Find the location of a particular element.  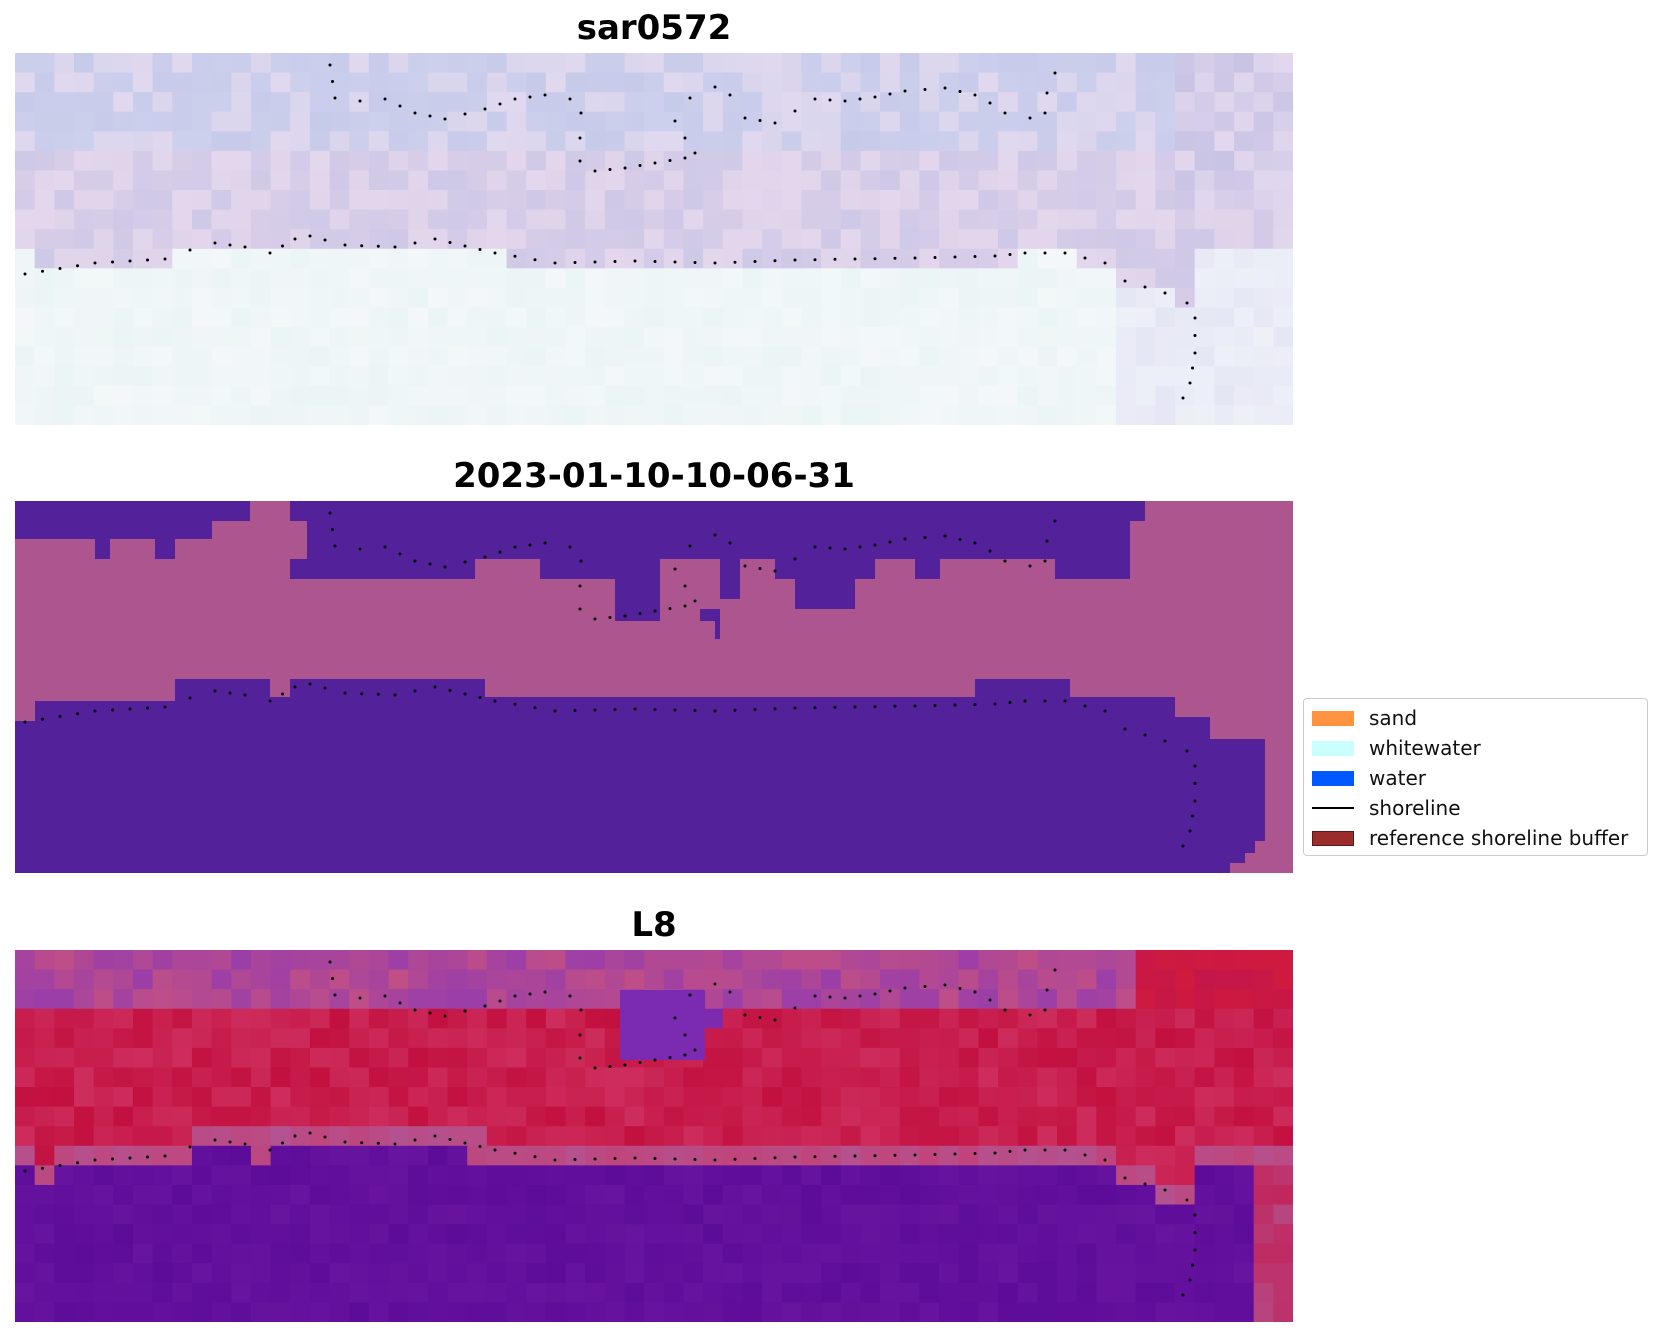

legend-label-whitewater: whitewater is located at coordinates (1425, 748).